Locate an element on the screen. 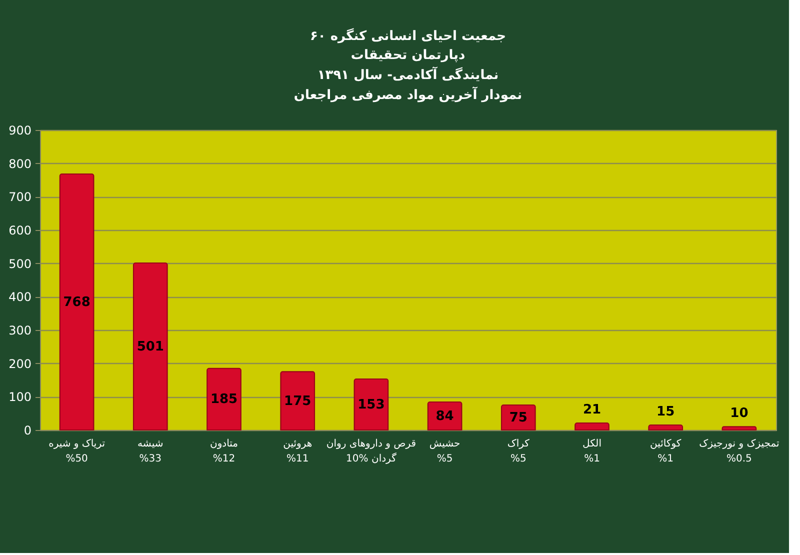  y-tick-label: 600 is located at coordinates (20, 231).